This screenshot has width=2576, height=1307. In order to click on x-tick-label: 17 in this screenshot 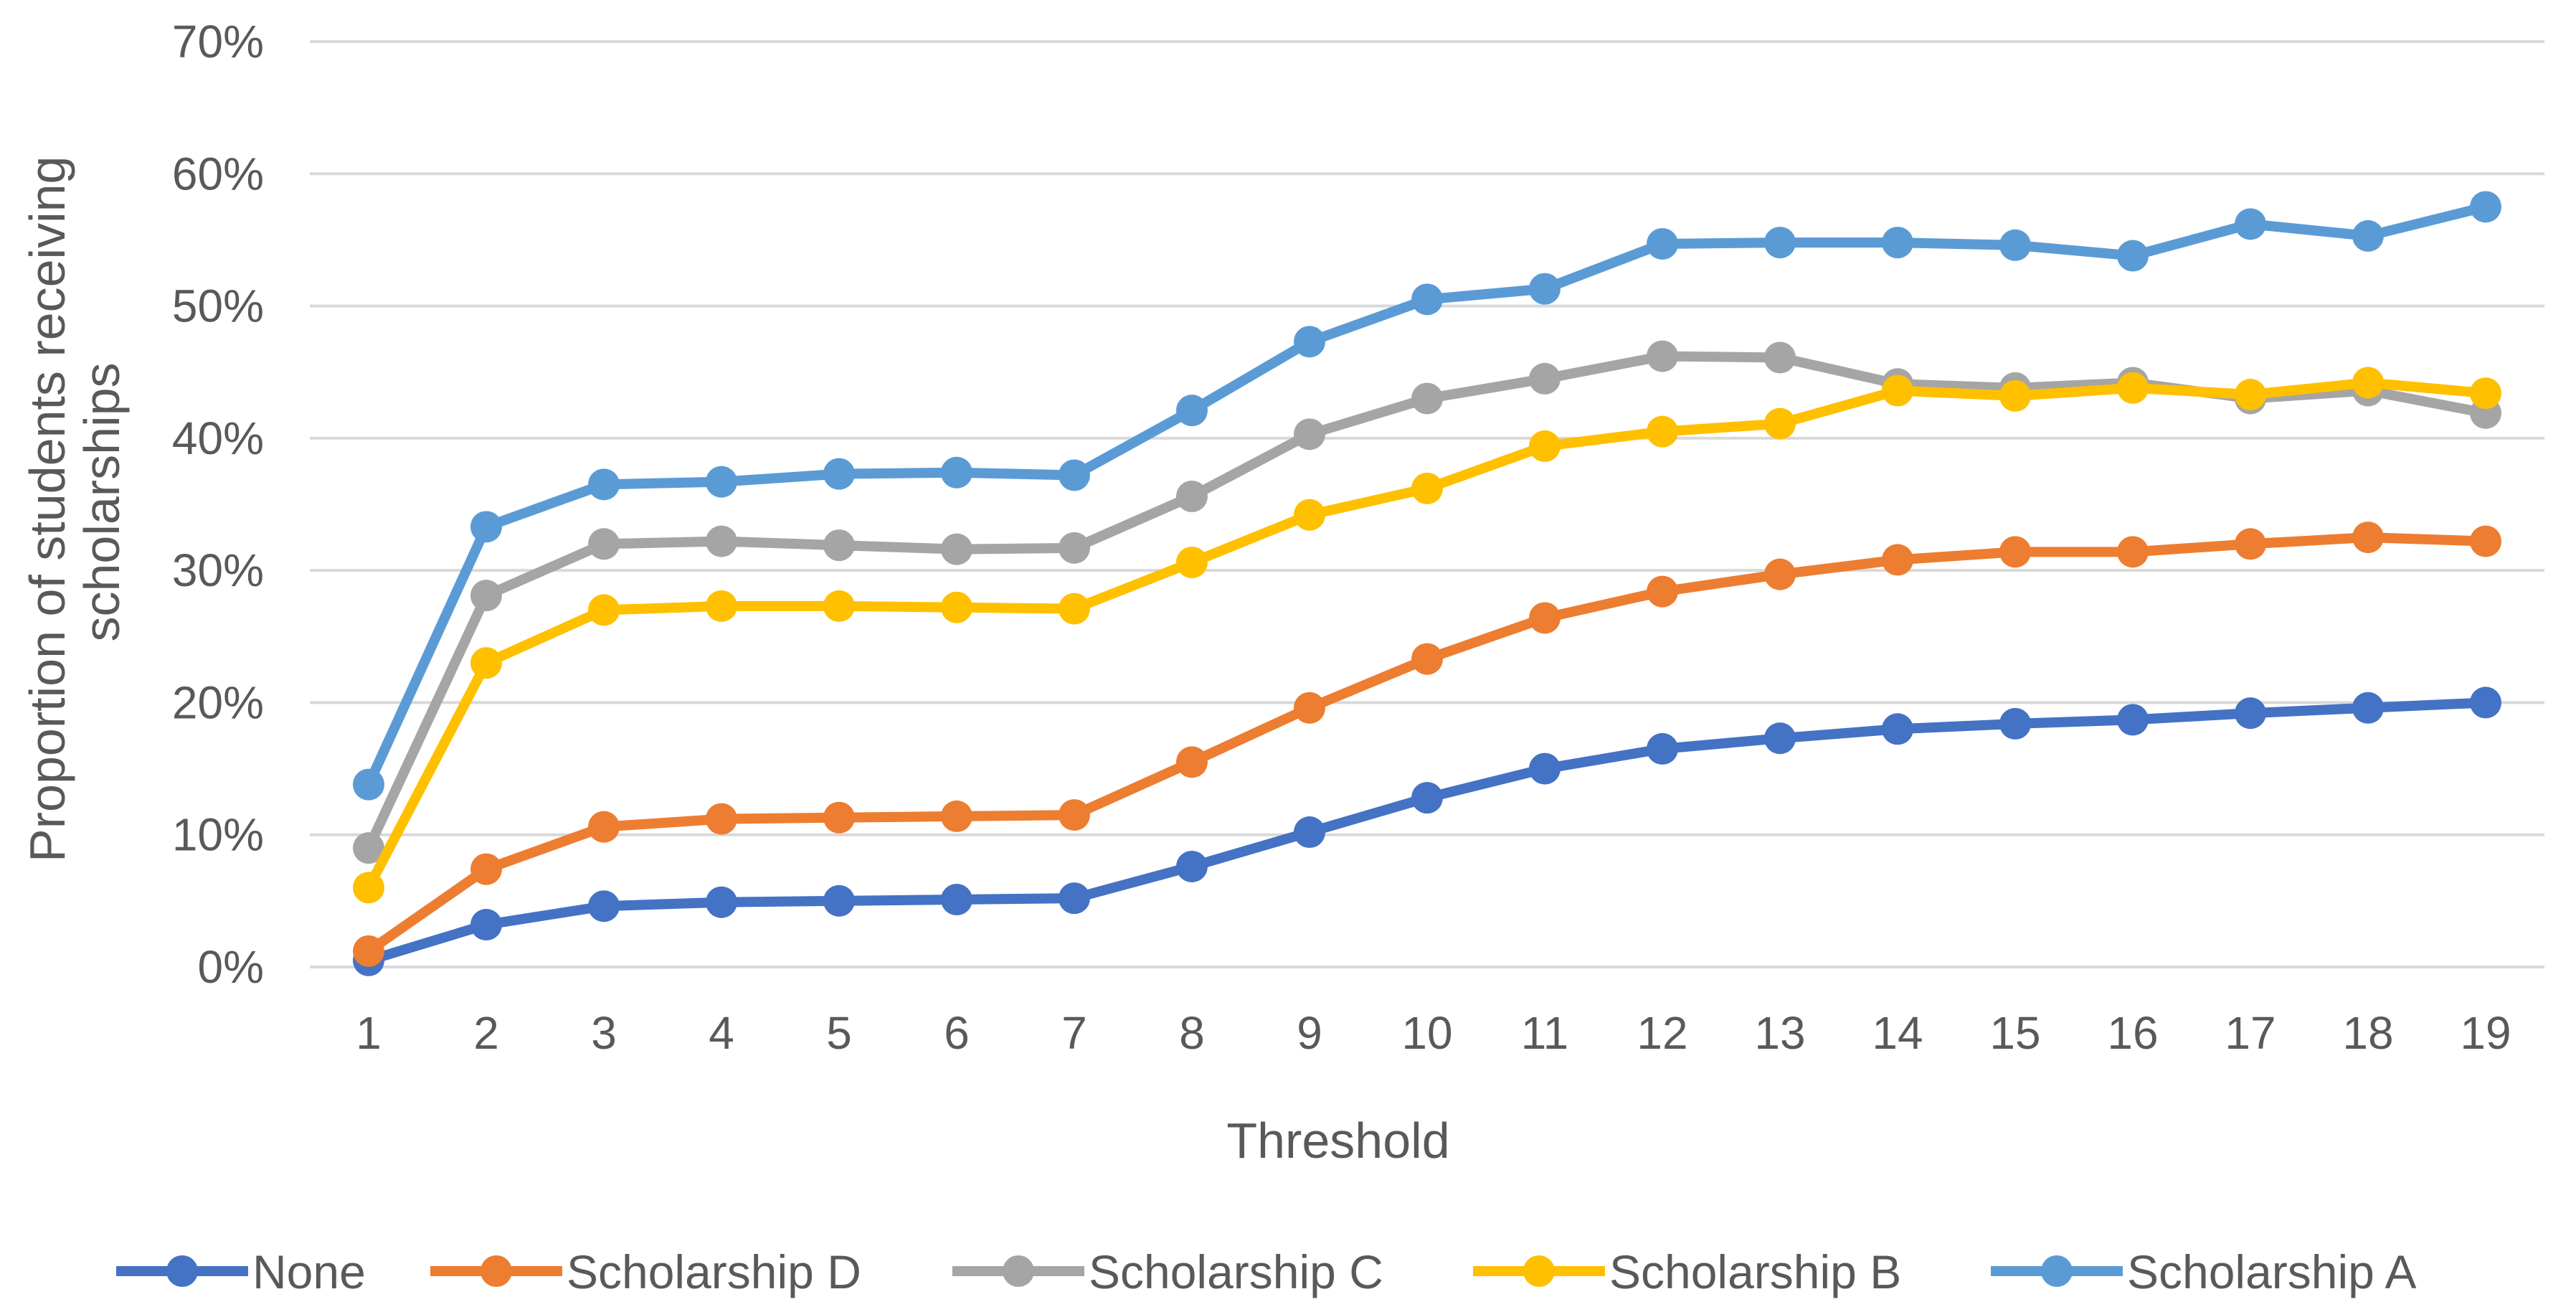, I will do `click(2250, 1033)`.